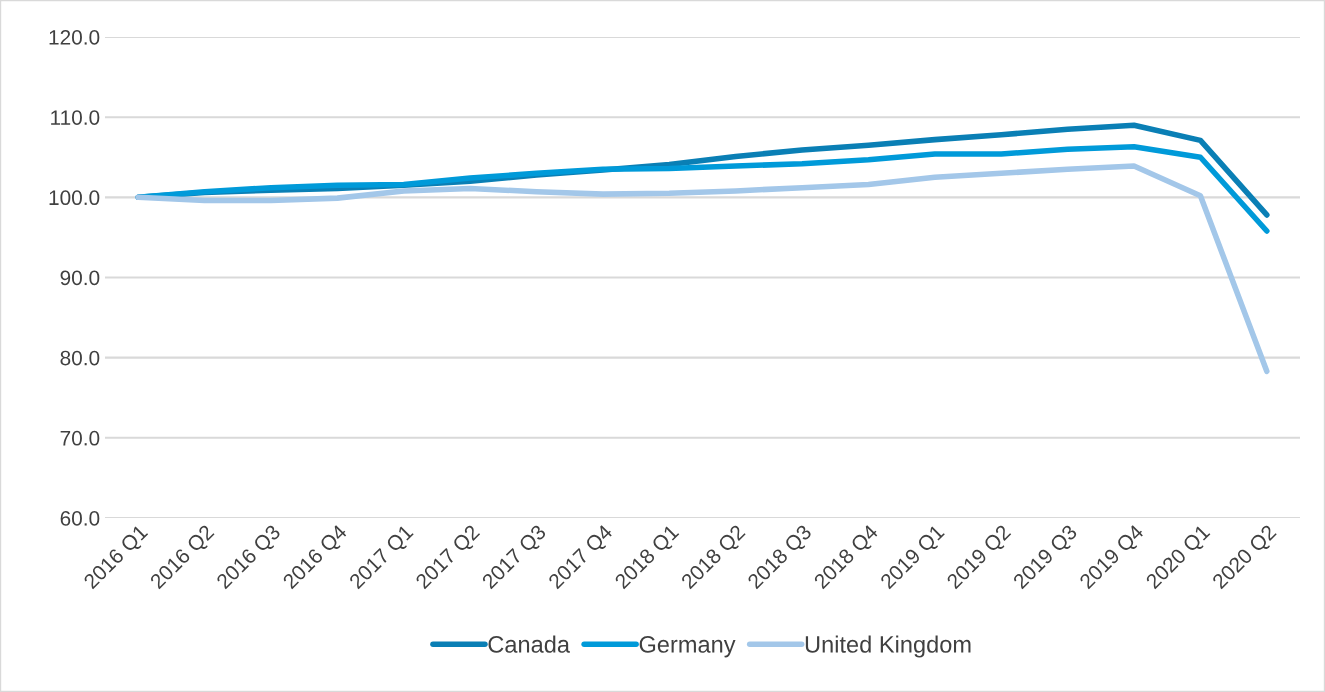 The width and height of the screenshot is (1325, 692). What do you see at coordinates (80, 278) in the screenshot?
I see `y-tick-label: 90.0` at bounding box center [80, 278].